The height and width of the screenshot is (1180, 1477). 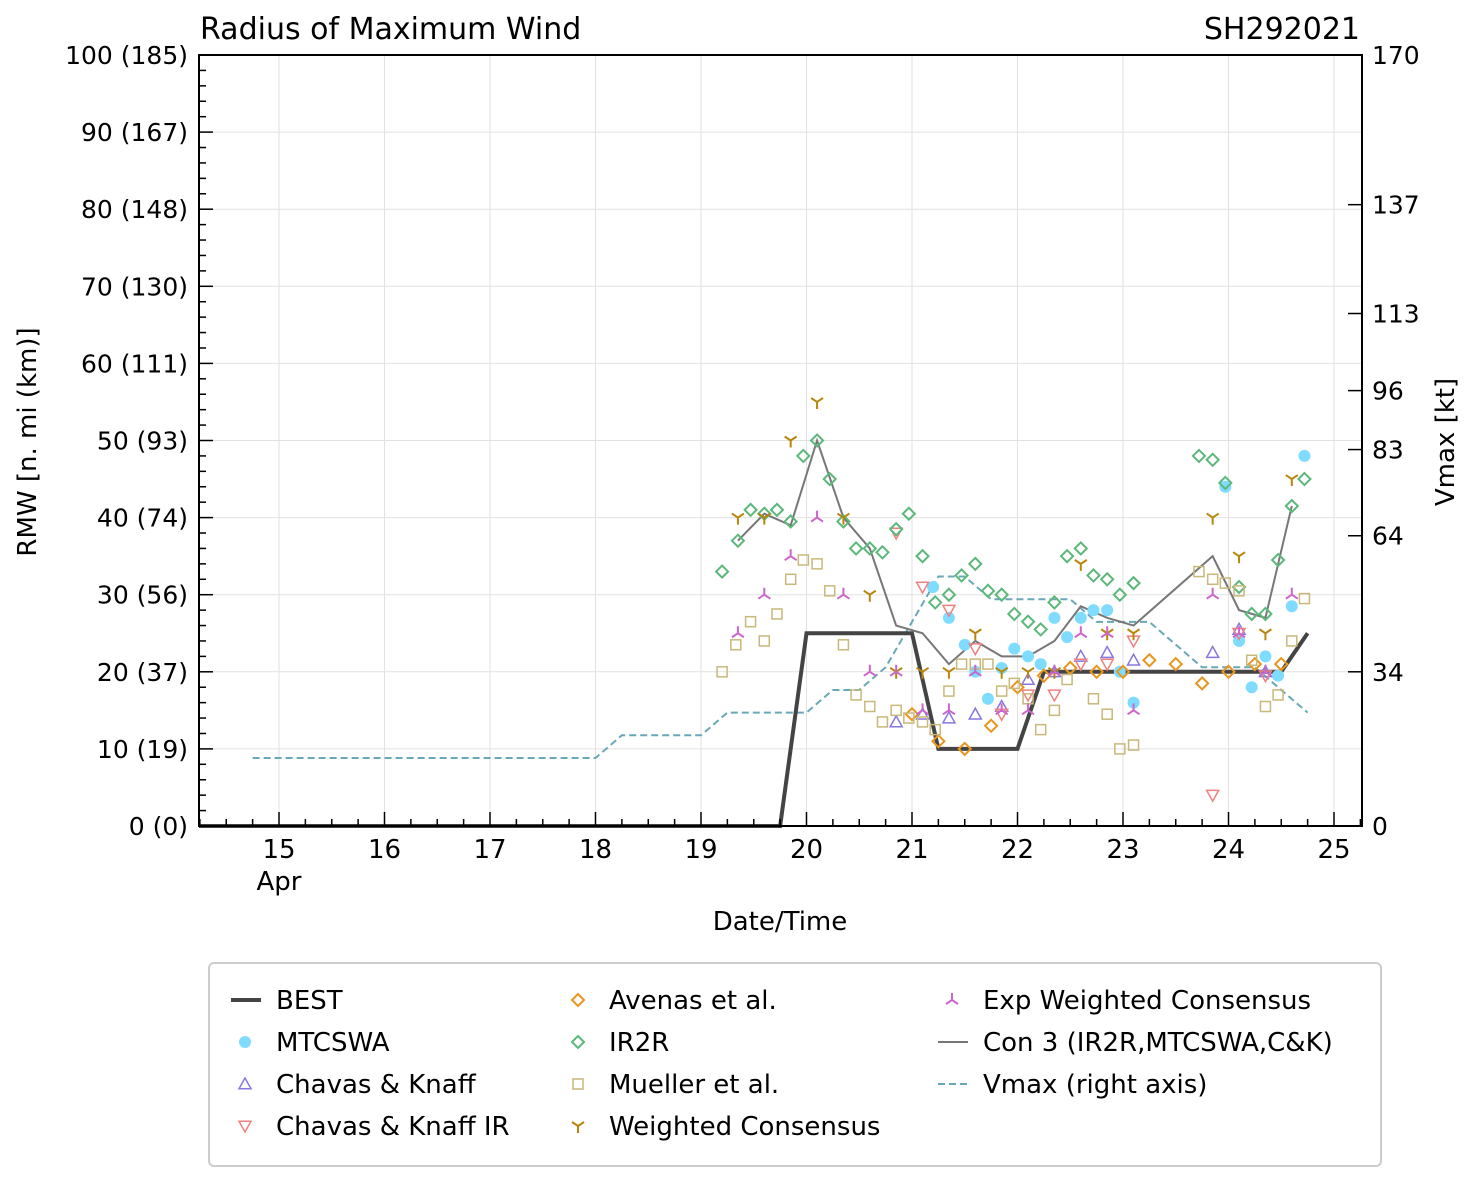 I want to click on x-tick-label: 16, so click(x=384, y=850).